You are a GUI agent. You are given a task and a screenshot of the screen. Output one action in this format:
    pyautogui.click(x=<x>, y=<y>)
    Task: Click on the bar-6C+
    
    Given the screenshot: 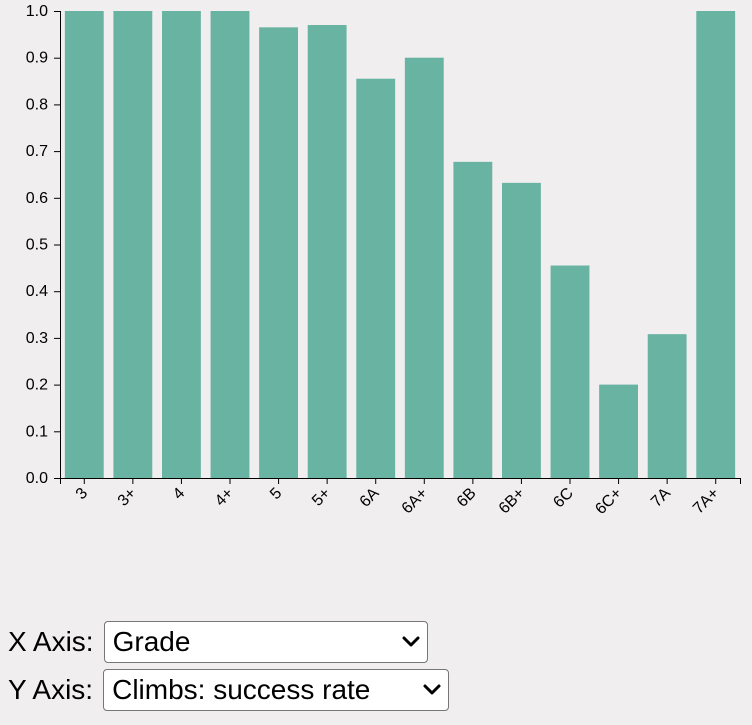 What is the action you would take?
    pyautogui.click(x=618, y=431)
    